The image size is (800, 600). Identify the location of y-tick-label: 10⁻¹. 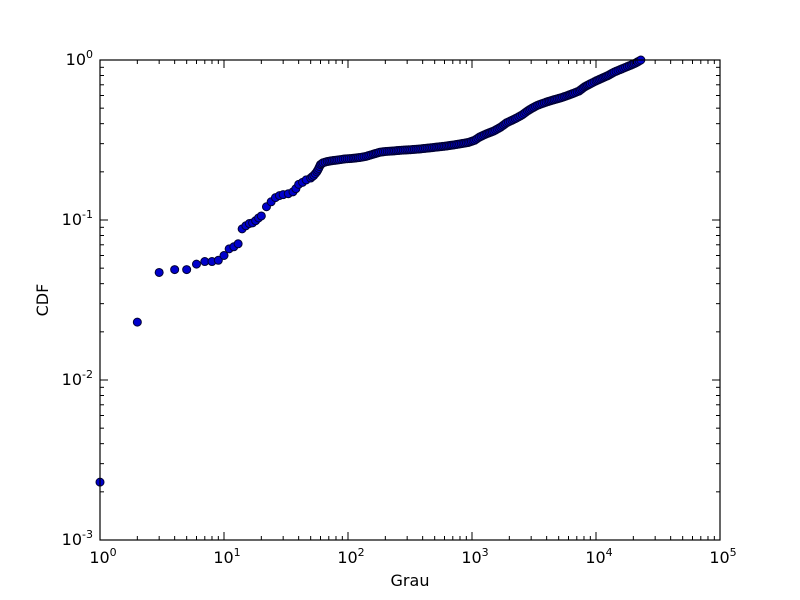
(77, 218).